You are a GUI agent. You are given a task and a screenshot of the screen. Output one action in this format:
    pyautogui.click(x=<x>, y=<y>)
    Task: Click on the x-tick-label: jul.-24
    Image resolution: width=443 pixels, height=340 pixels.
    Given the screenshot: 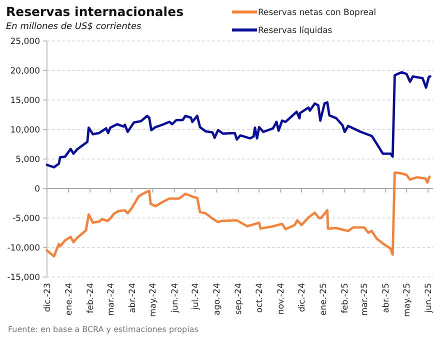 What is the action you would take?
    pyautogui.click(x=196, y=297)
    